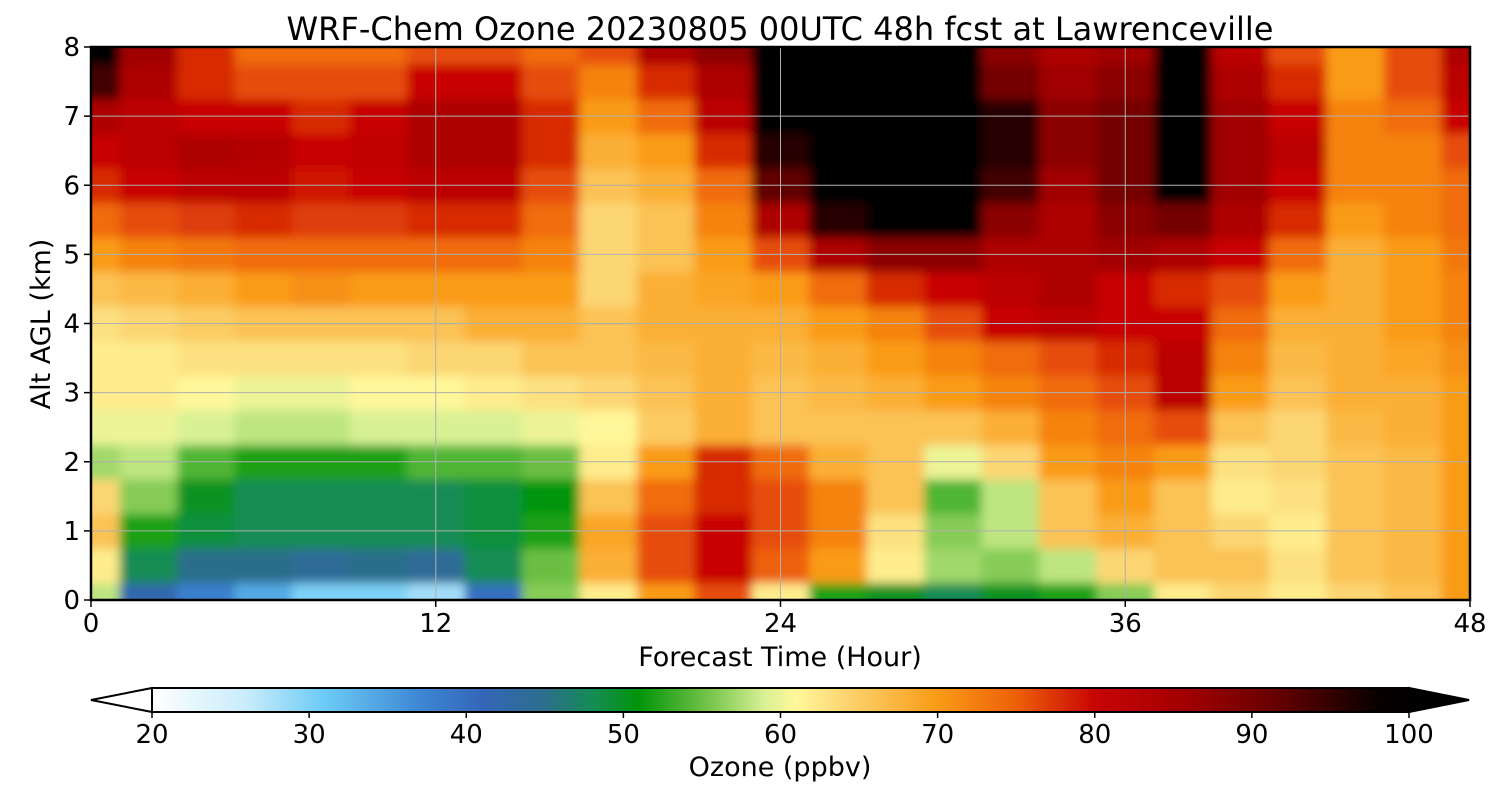  Describe the element at coordinates (71, 325) in the screenshot. I see `y-tick-label: 4` at that location.